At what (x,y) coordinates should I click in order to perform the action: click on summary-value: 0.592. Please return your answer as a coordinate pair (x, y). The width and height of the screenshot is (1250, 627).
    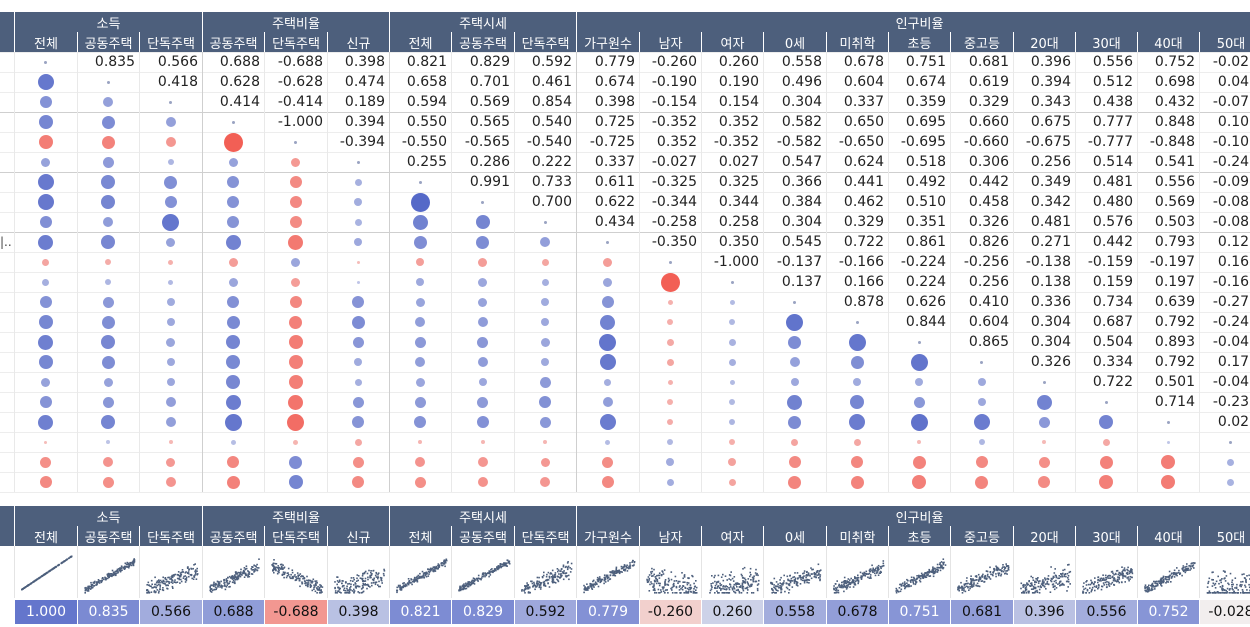
    Looking at the image, I should click on (545, 612).